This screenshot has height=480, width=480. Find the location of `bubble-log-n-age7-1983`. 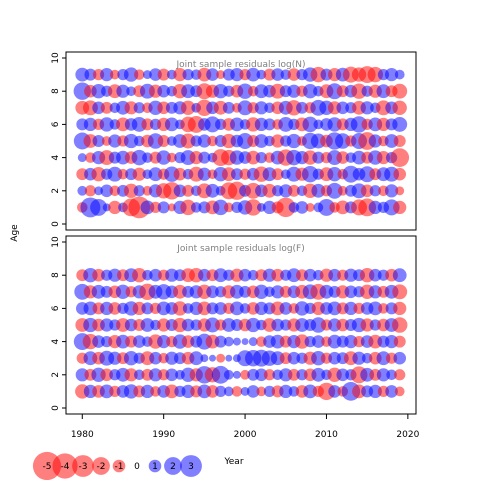

bubble-log-n-age7-1983 is located at coordinates (106, 107).